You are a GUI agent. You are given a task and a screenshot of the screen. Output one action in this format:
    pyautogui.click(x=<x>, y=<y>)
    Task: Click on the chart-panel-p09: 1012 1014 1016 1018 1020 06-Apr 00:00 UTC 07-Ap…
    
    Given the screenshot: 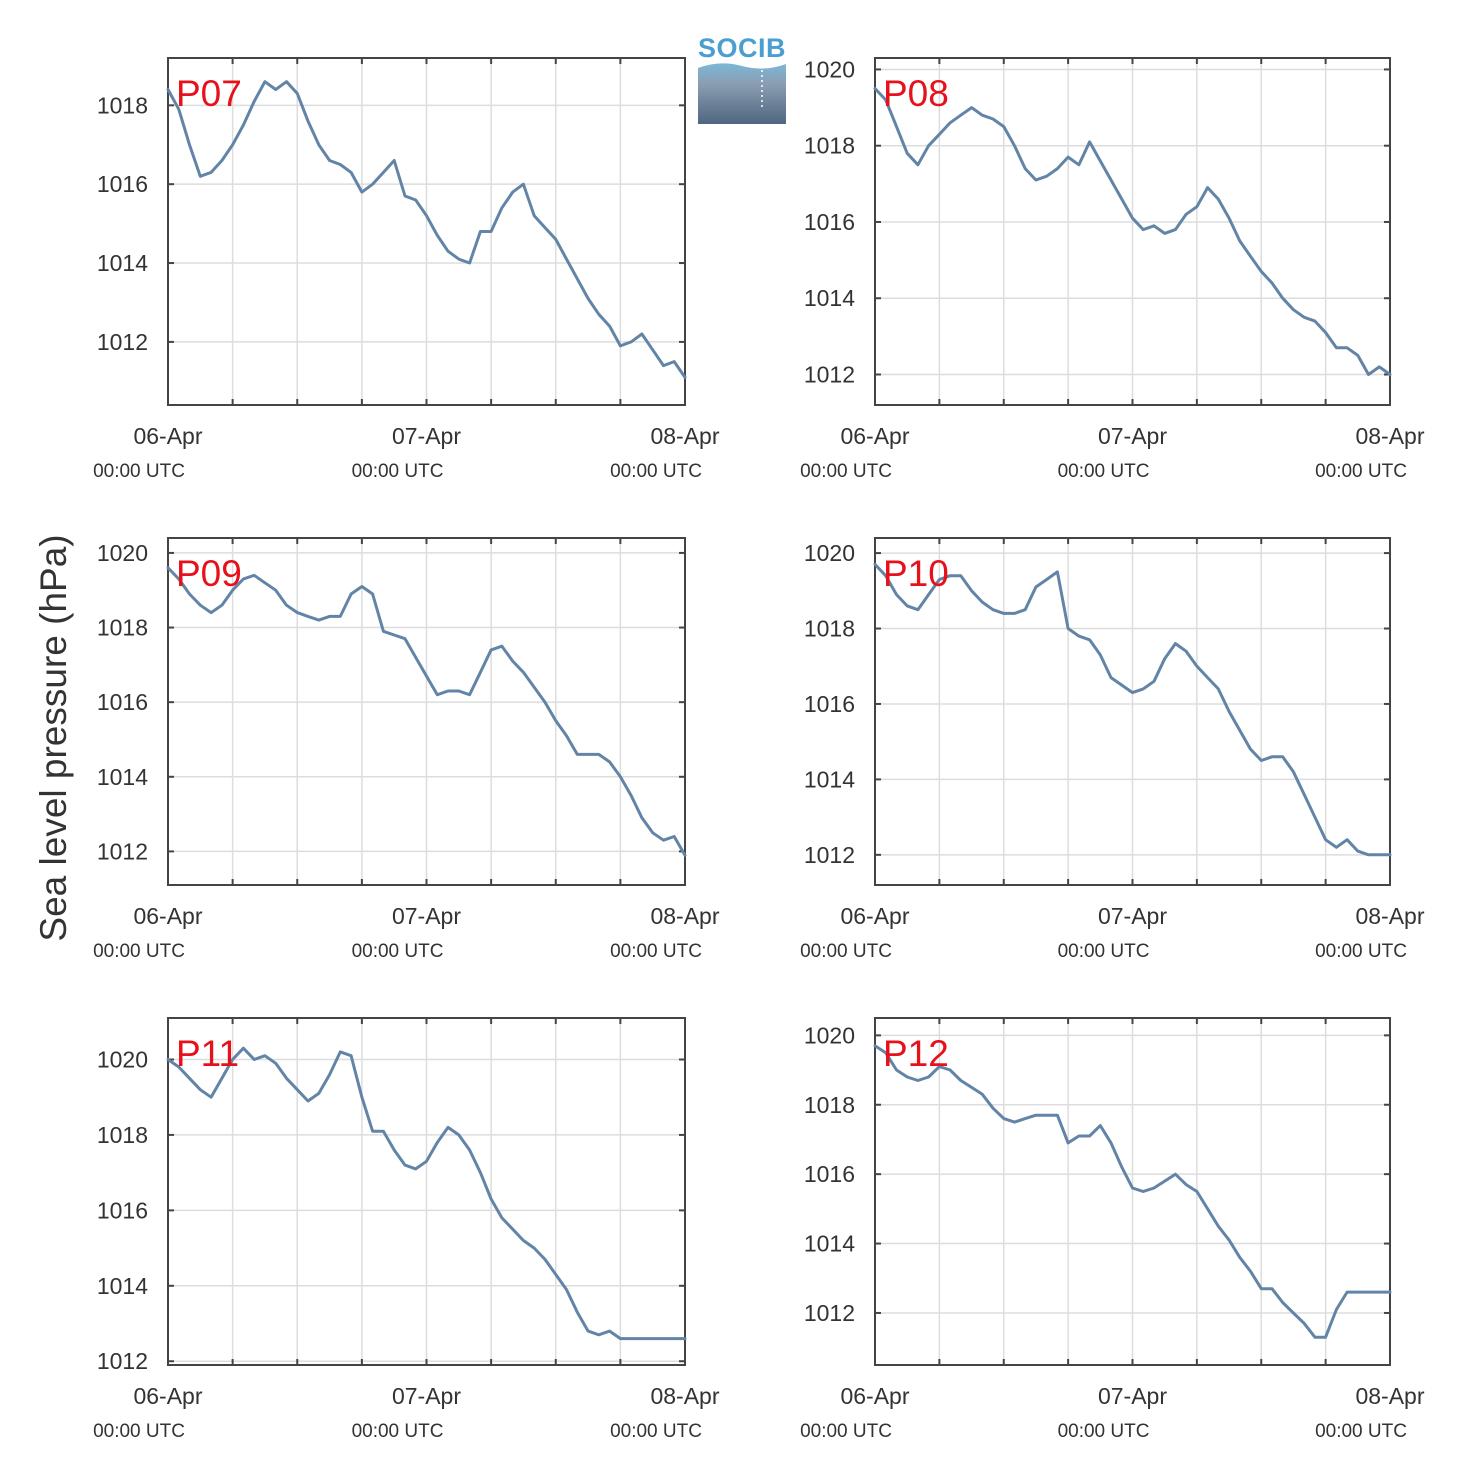 What is the action you would take?
    pyautogui.click(x=406, y=749)
    